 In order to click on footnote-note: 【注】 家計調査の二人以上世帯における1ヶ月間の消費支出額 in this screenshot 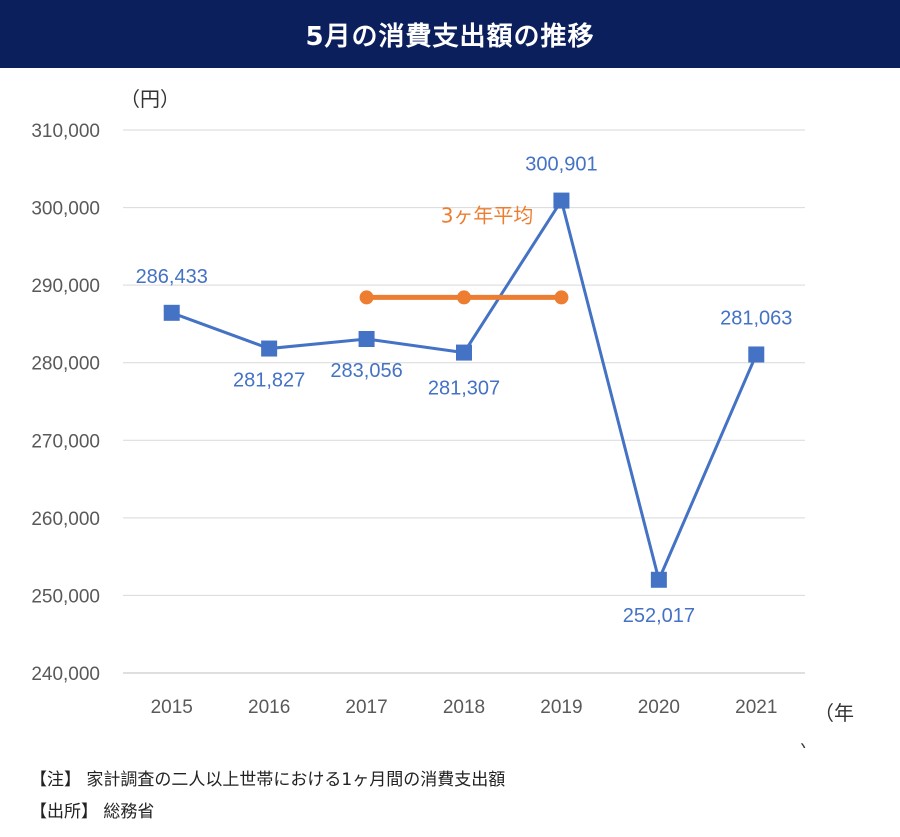, I will do `click(268, 780)`.